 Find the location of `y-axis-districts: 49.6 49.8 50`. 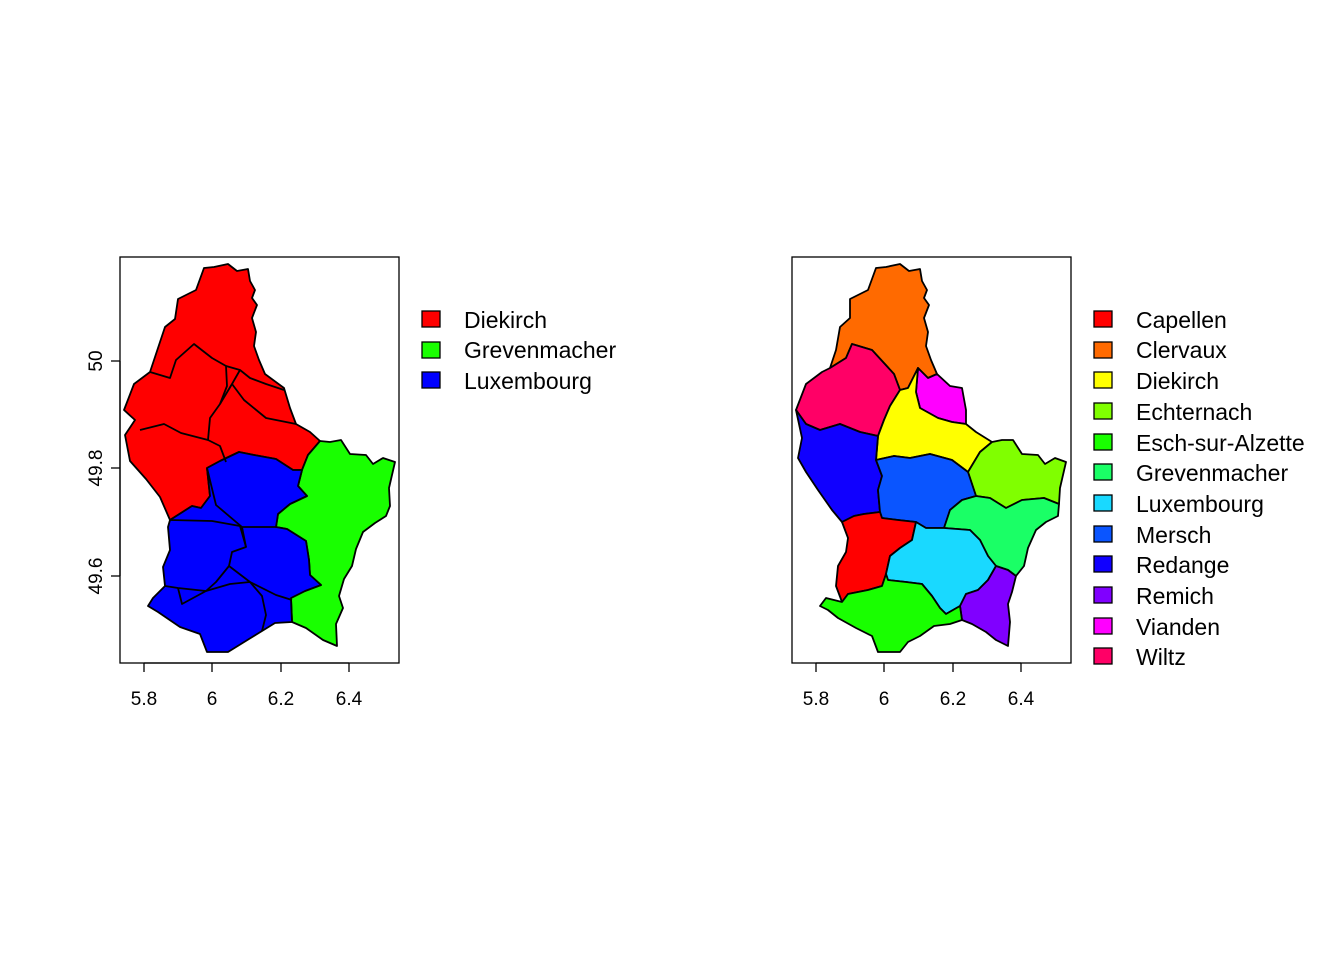

y-axis-districts: 49.6 49.8 50 is located at coordinates (103, 472).